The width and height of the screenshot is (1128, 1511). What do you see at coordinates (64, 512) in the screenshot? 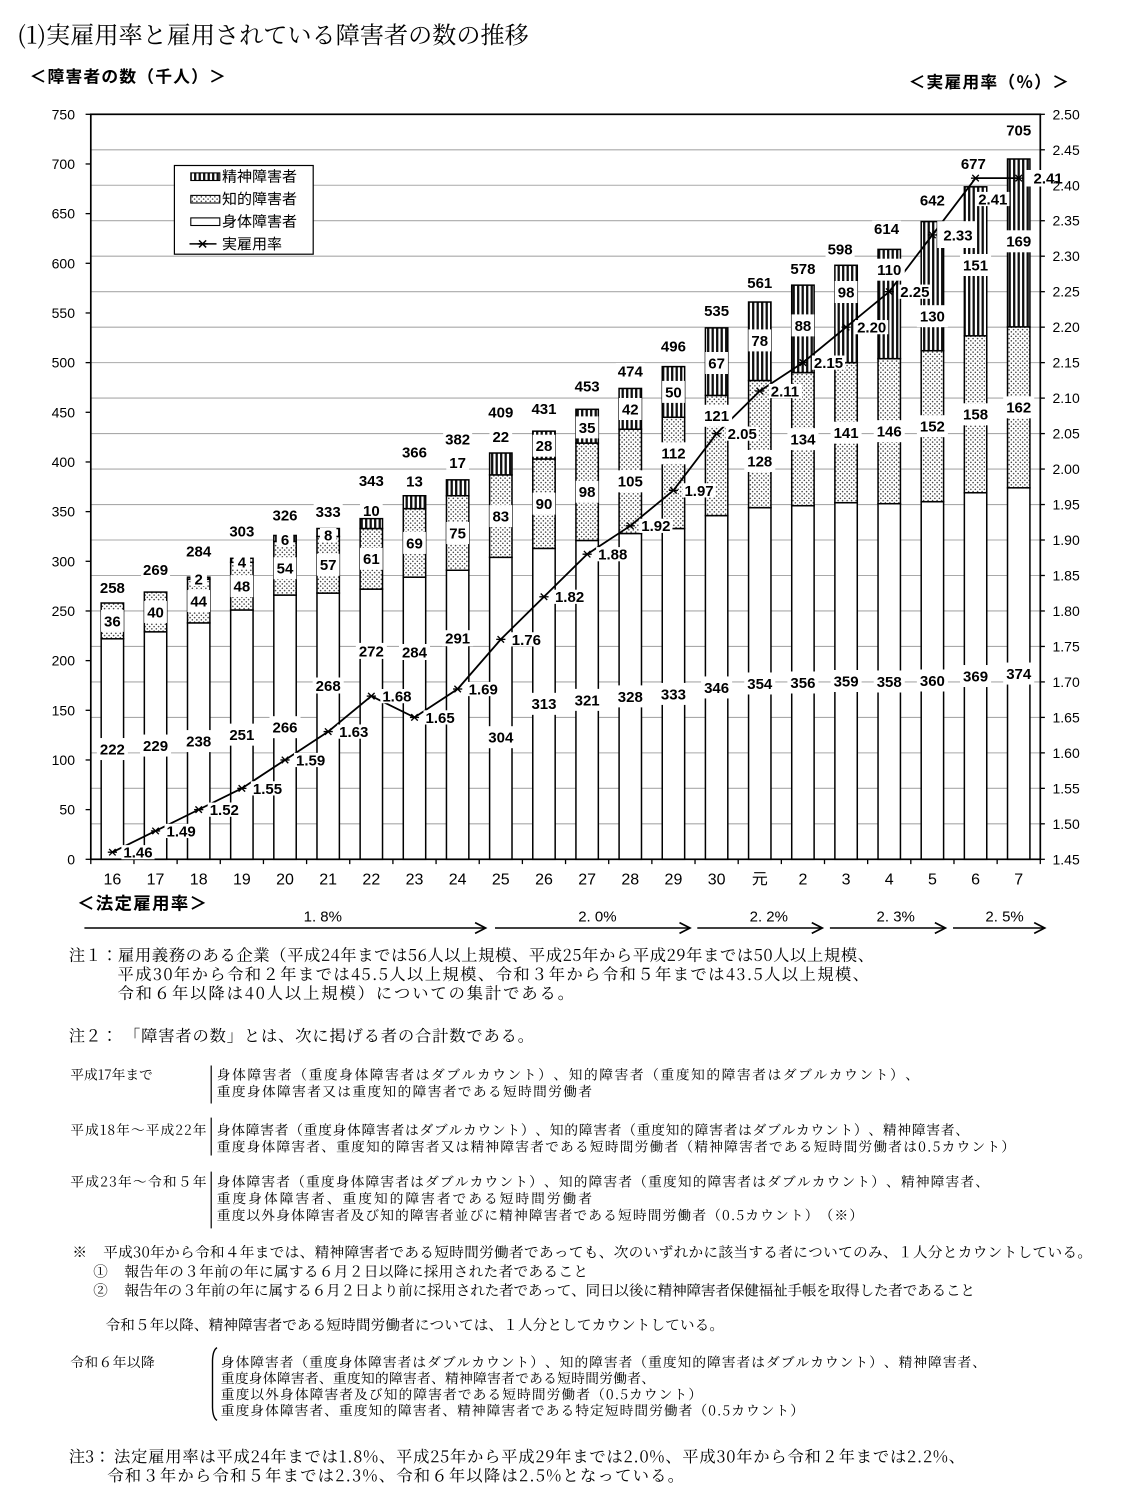
I see `svg-text: 350` at bounding box center [64, 512].